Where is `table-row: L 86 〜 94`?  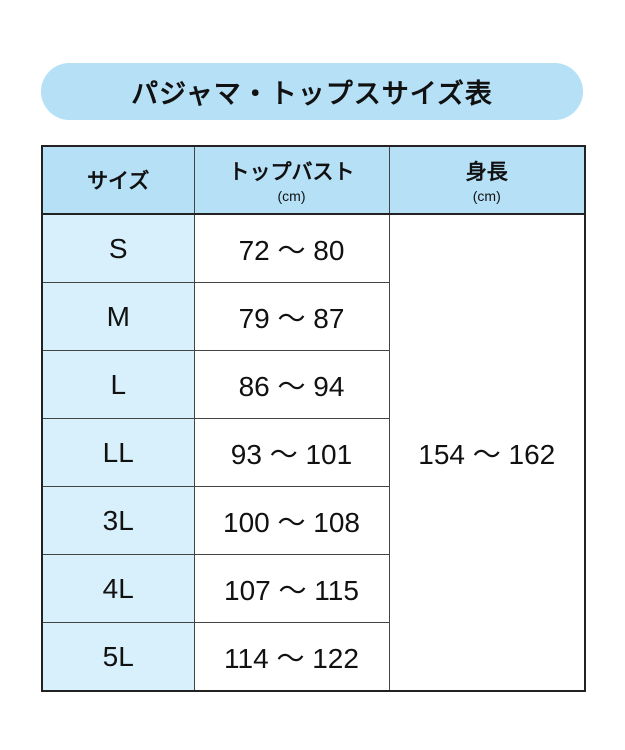 table-row: L 86 〜 94 is located at coordinates (313, 384).